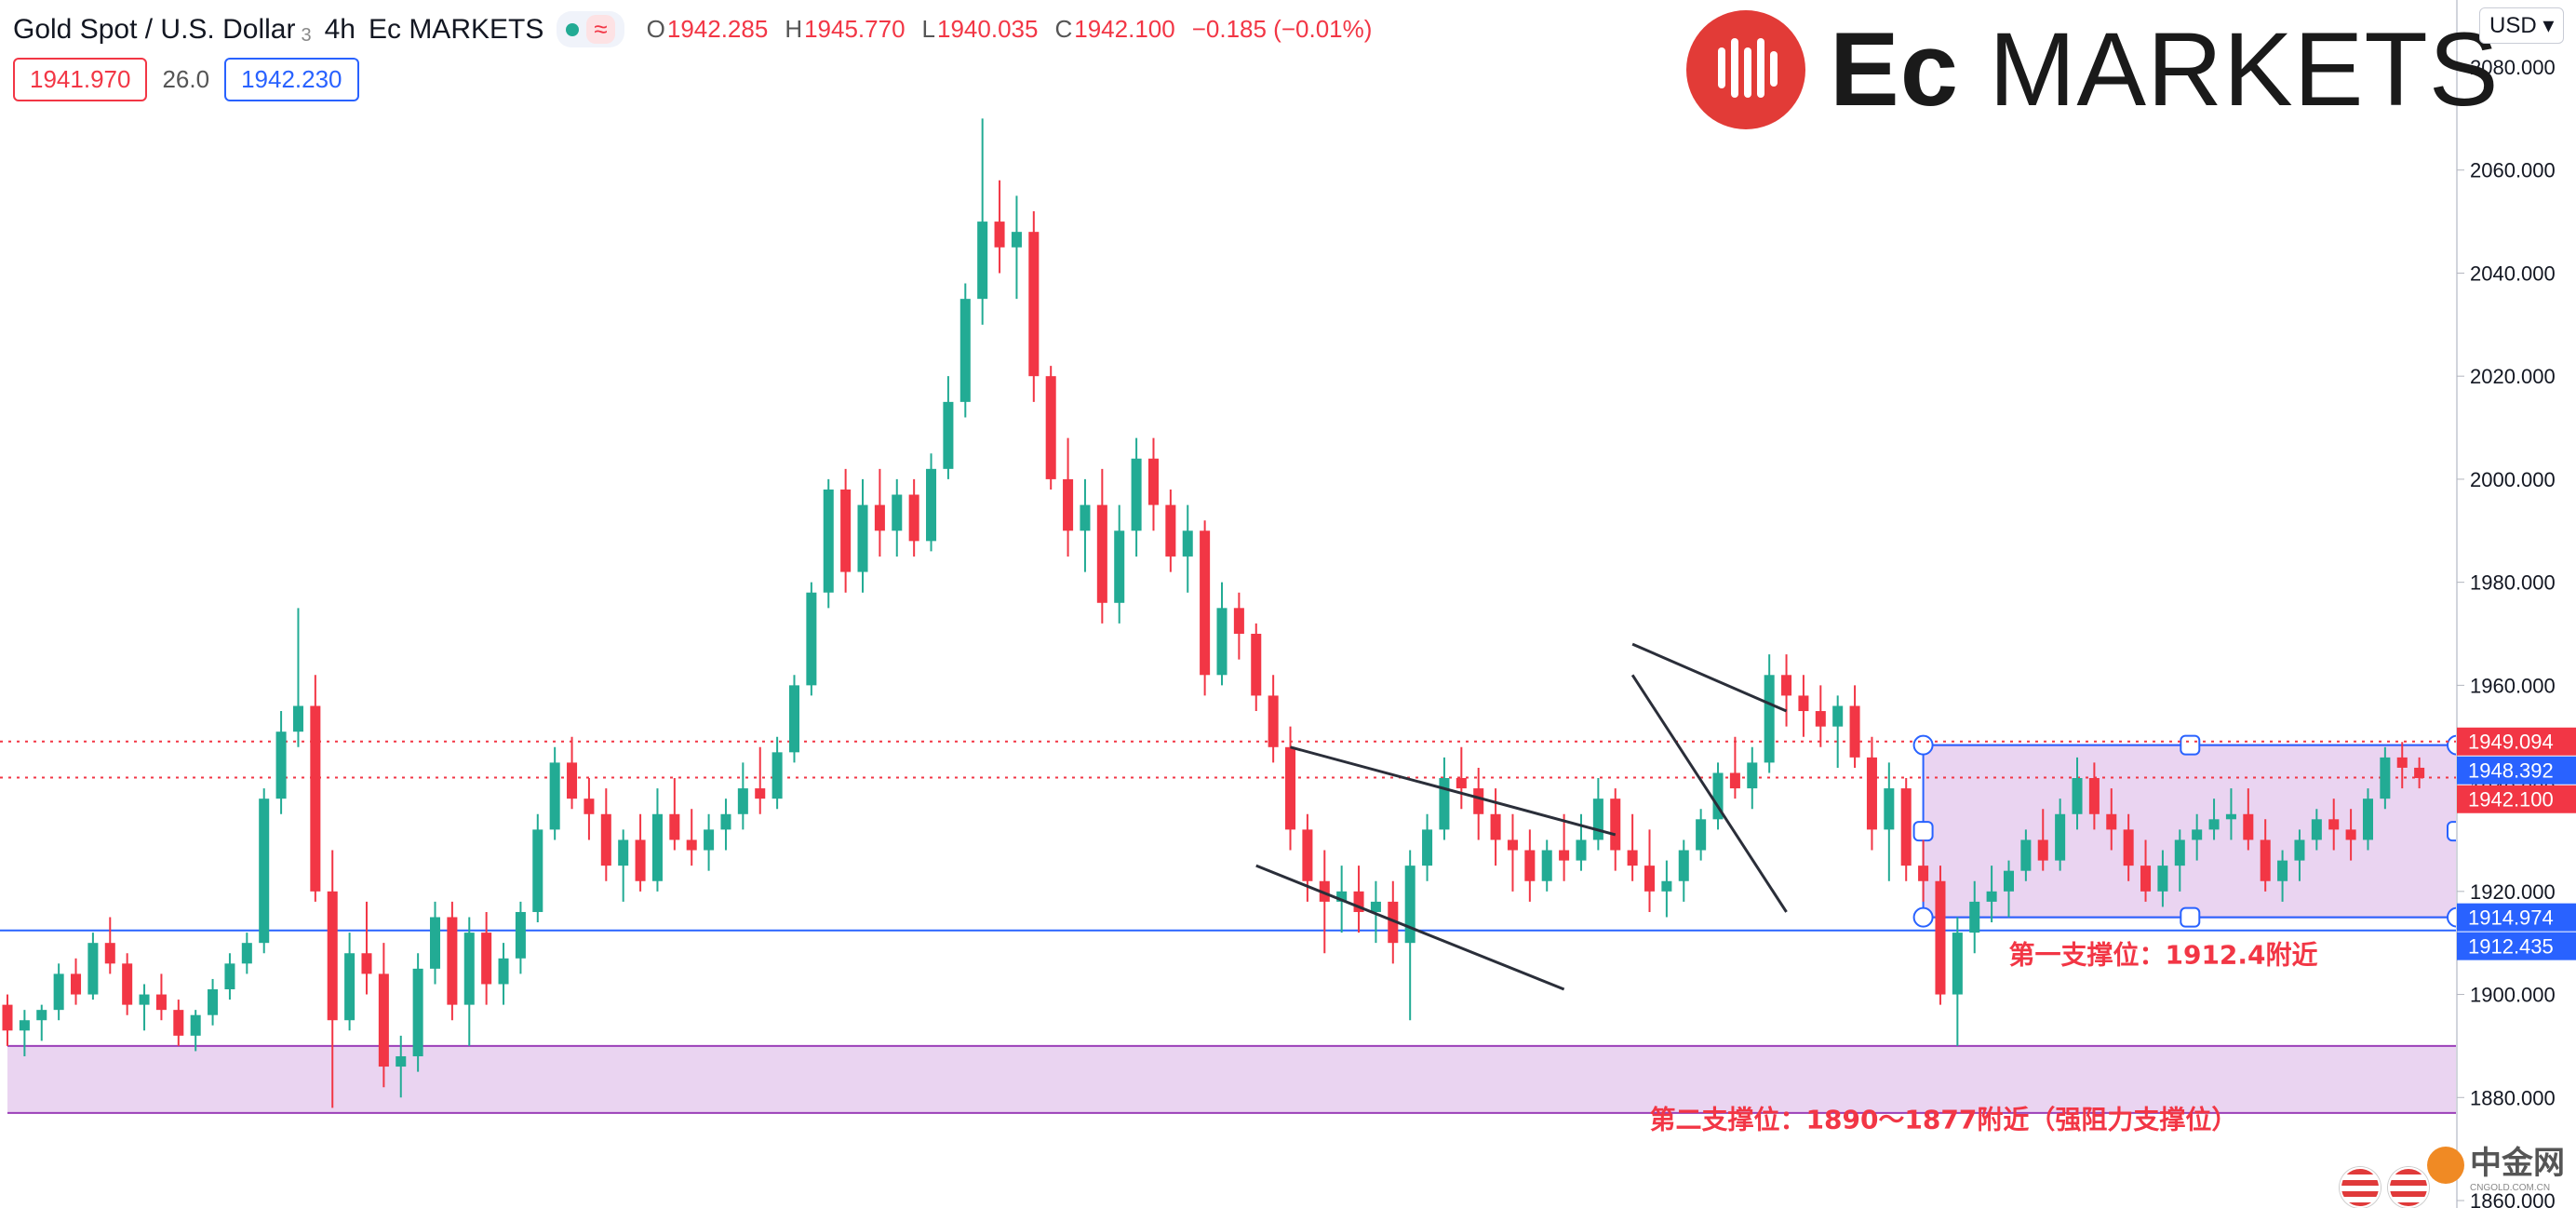 This screenshot has height=1208, width=2576. What do you see at coordinates (2511, 918) in the screenshot?
I see `price-label-text: 1914.974` at bounding box center [2511, 918].